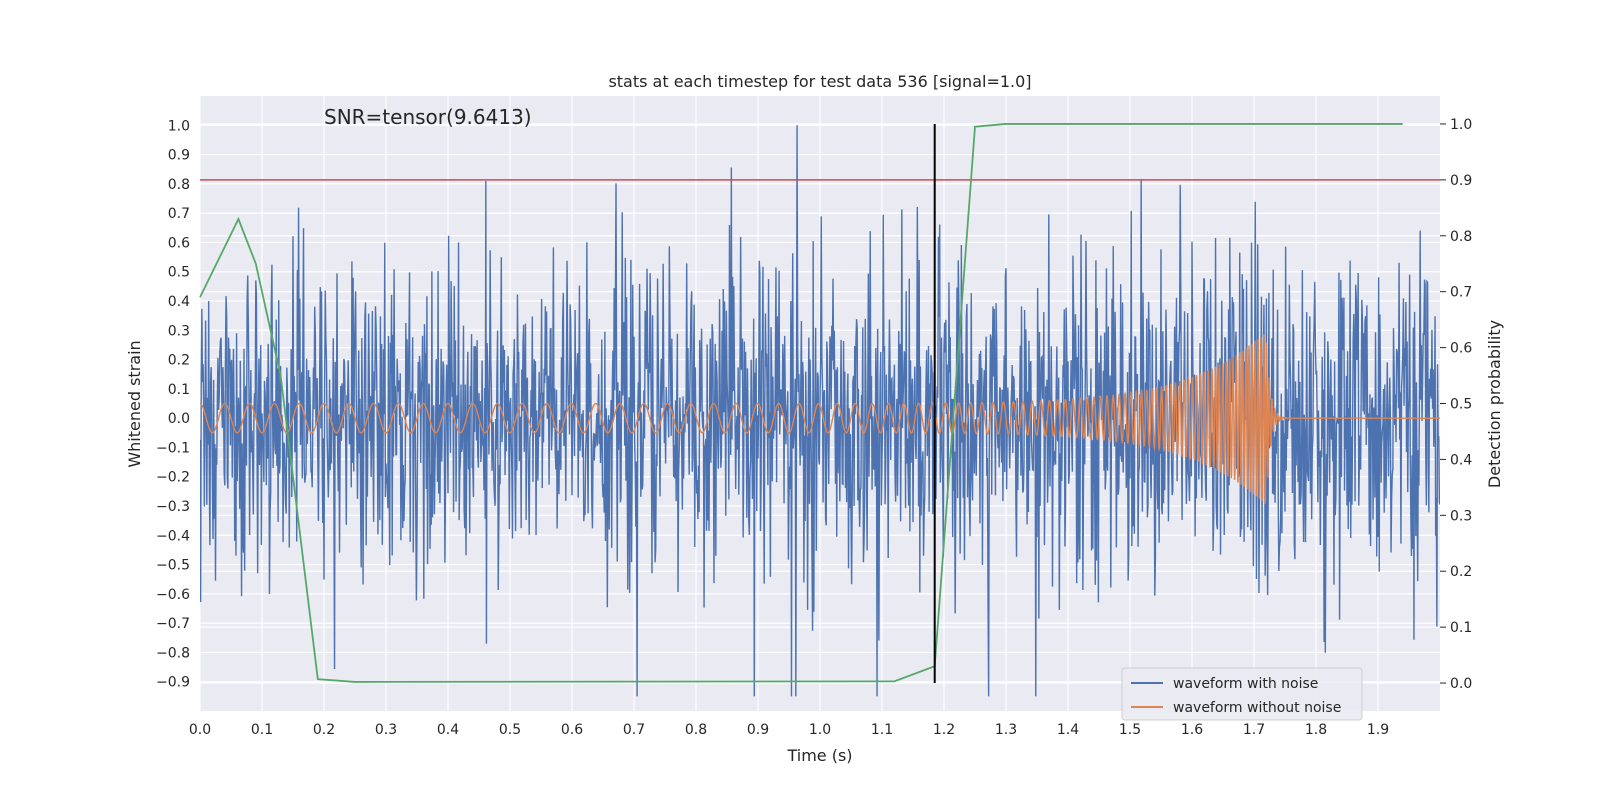  Describe the element at coordinates (1461, 349) in the screenshot. I see `y-tick-label-right: 0.6` at that location.